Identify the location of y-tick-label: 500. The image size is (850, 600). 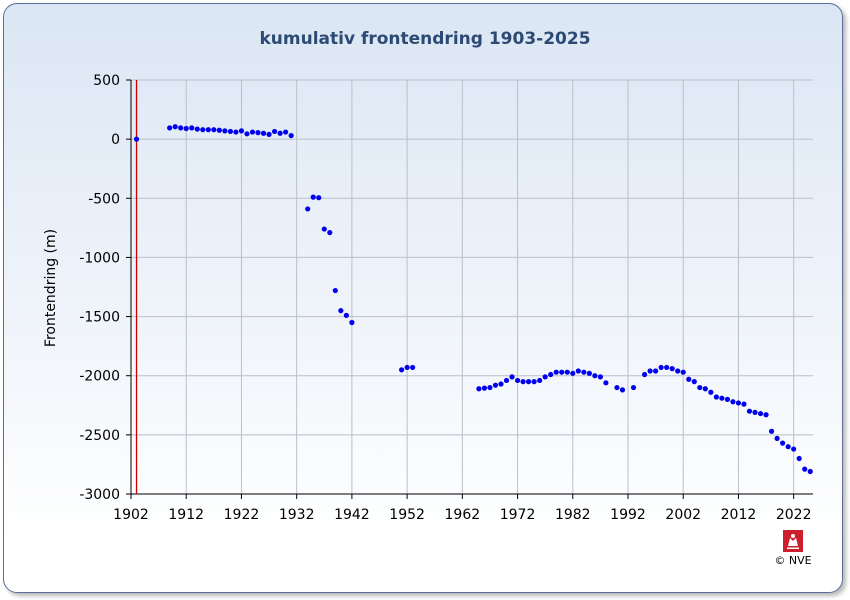
(106, 81).